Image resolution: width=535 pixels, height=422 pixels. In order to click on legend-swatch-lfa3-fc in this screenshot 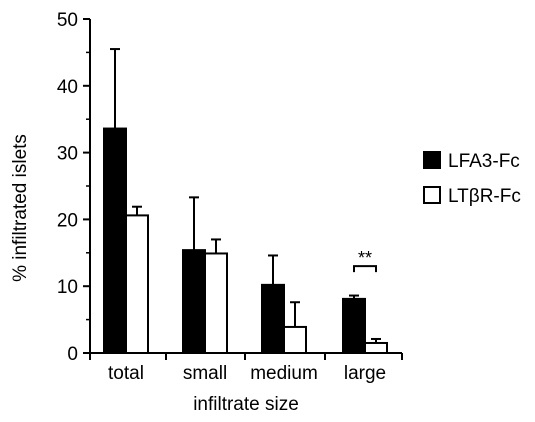, I will do `click(432, 160)`.